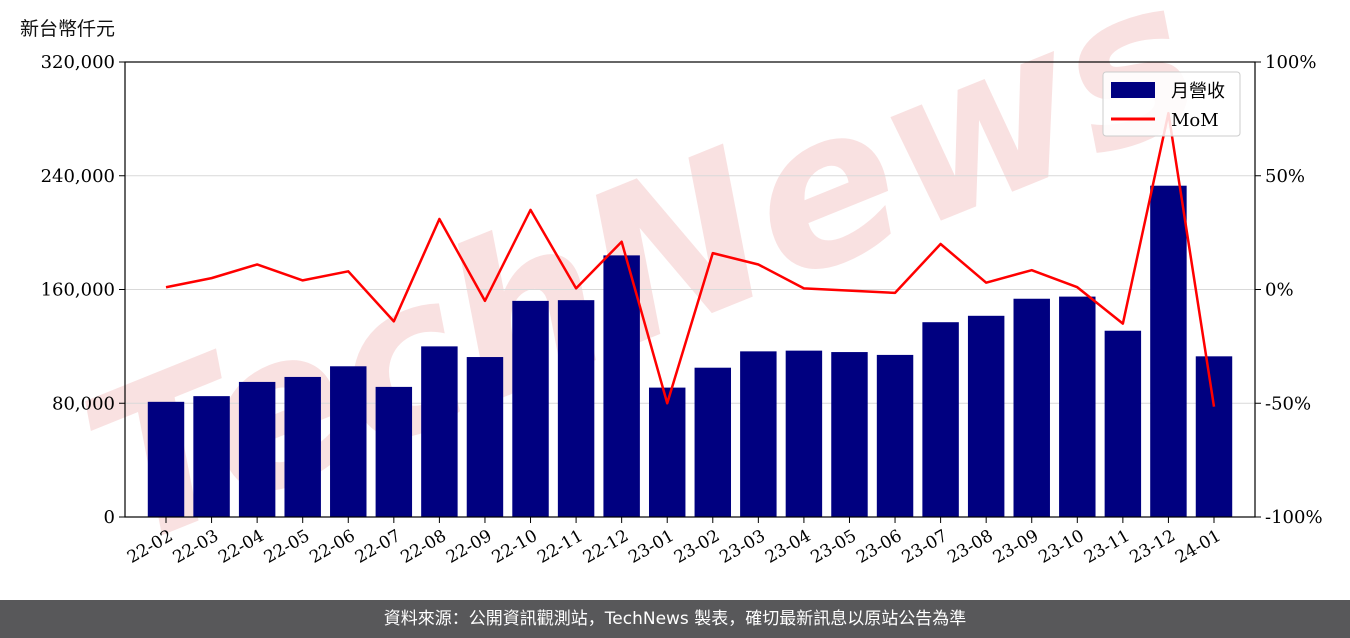  Describe the element at coordinates (925, 547) in the screenshot. I see `x-tick-label-23-07: 23-07` at that location.